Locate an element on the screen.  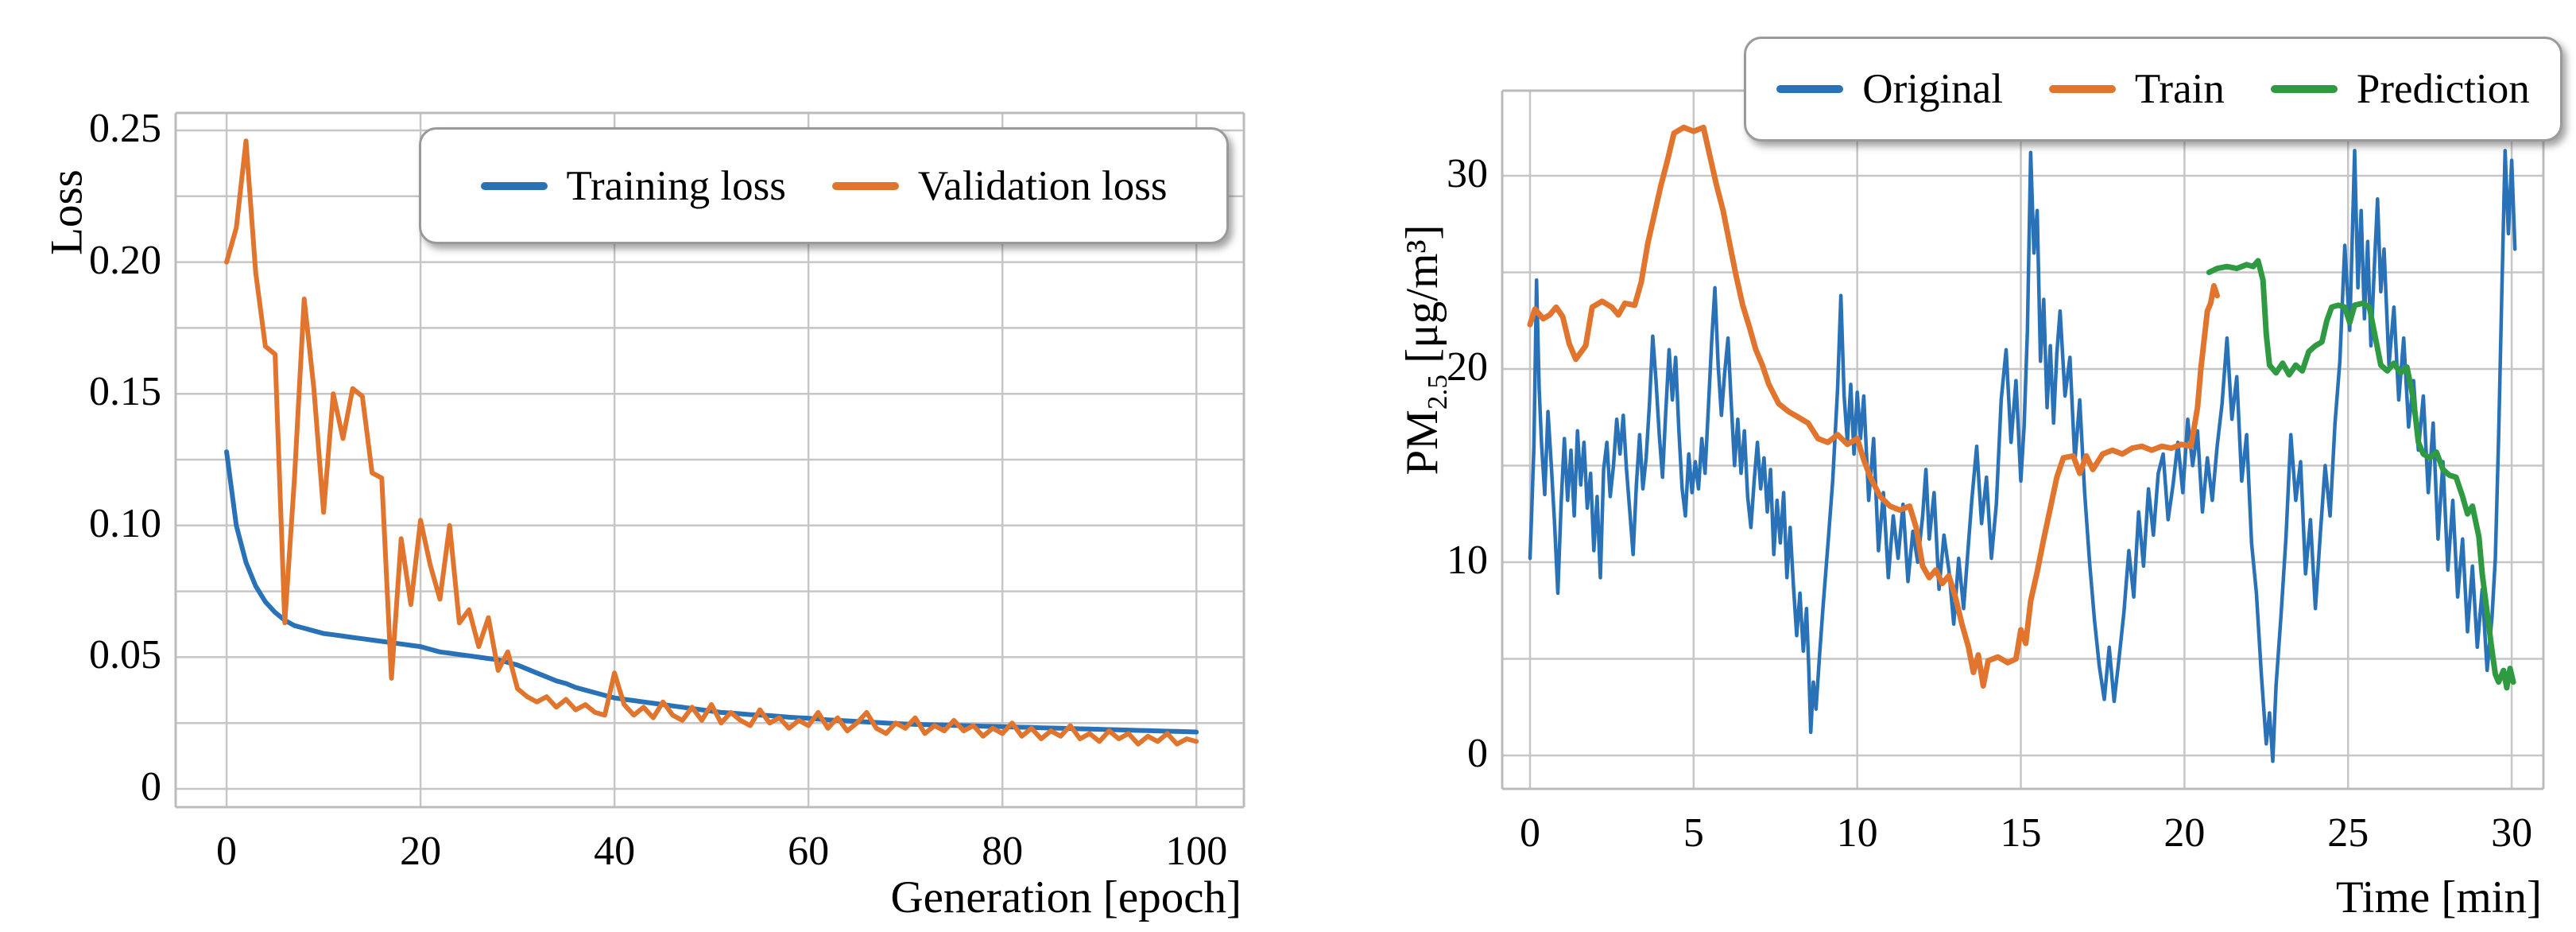
pm-y-axis-label: PM2.5 [μg/m³] is located at coordinates (1425, 349).